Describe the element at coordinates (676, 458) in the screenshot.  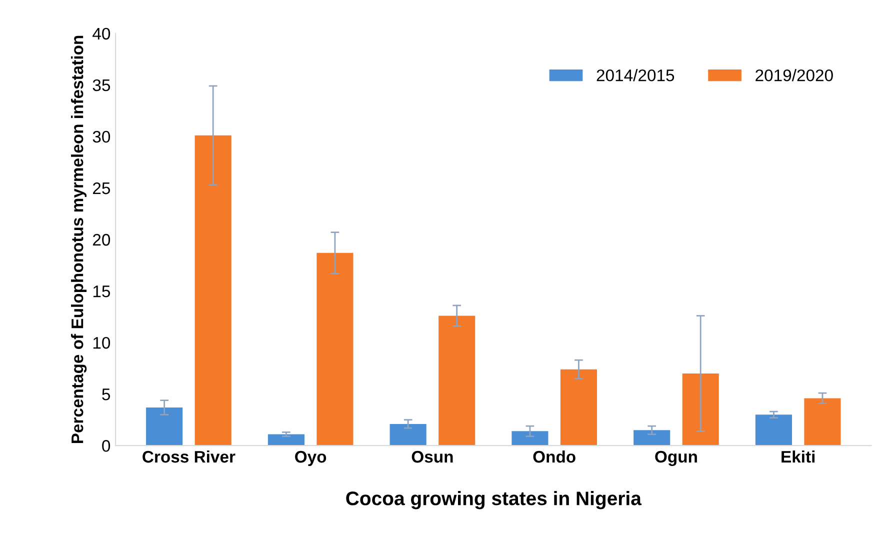
I see `x-tick-label: Ogun` at that location.